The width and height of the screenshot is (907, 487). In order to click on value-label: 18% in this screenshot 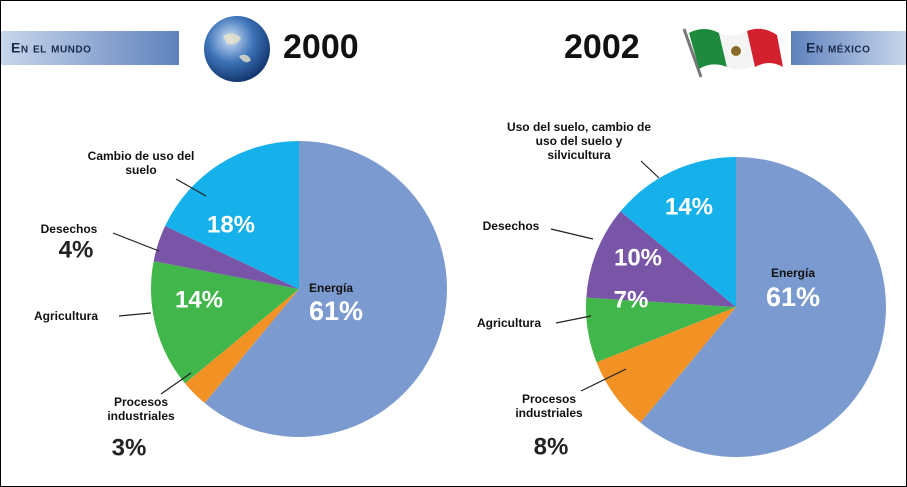, I will do `click(231, 224)`.